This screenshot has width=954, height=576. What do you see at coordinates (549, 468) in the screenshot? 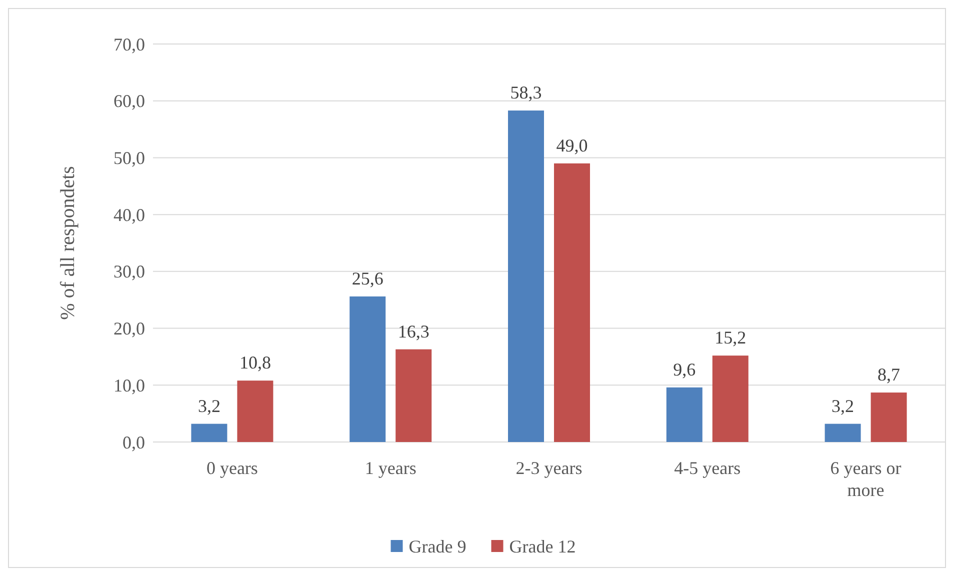
I see `x-tick-label: 2-3 years` at bounding box center [549, 468].